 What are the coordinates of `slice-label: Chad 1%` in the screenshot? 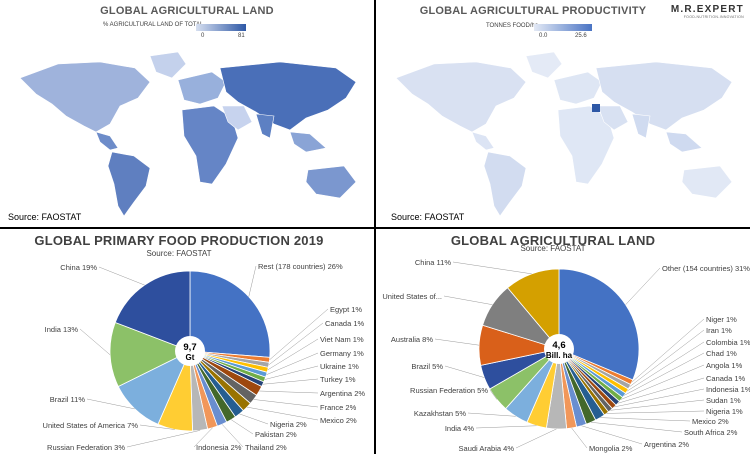 It's located at (721, 353).